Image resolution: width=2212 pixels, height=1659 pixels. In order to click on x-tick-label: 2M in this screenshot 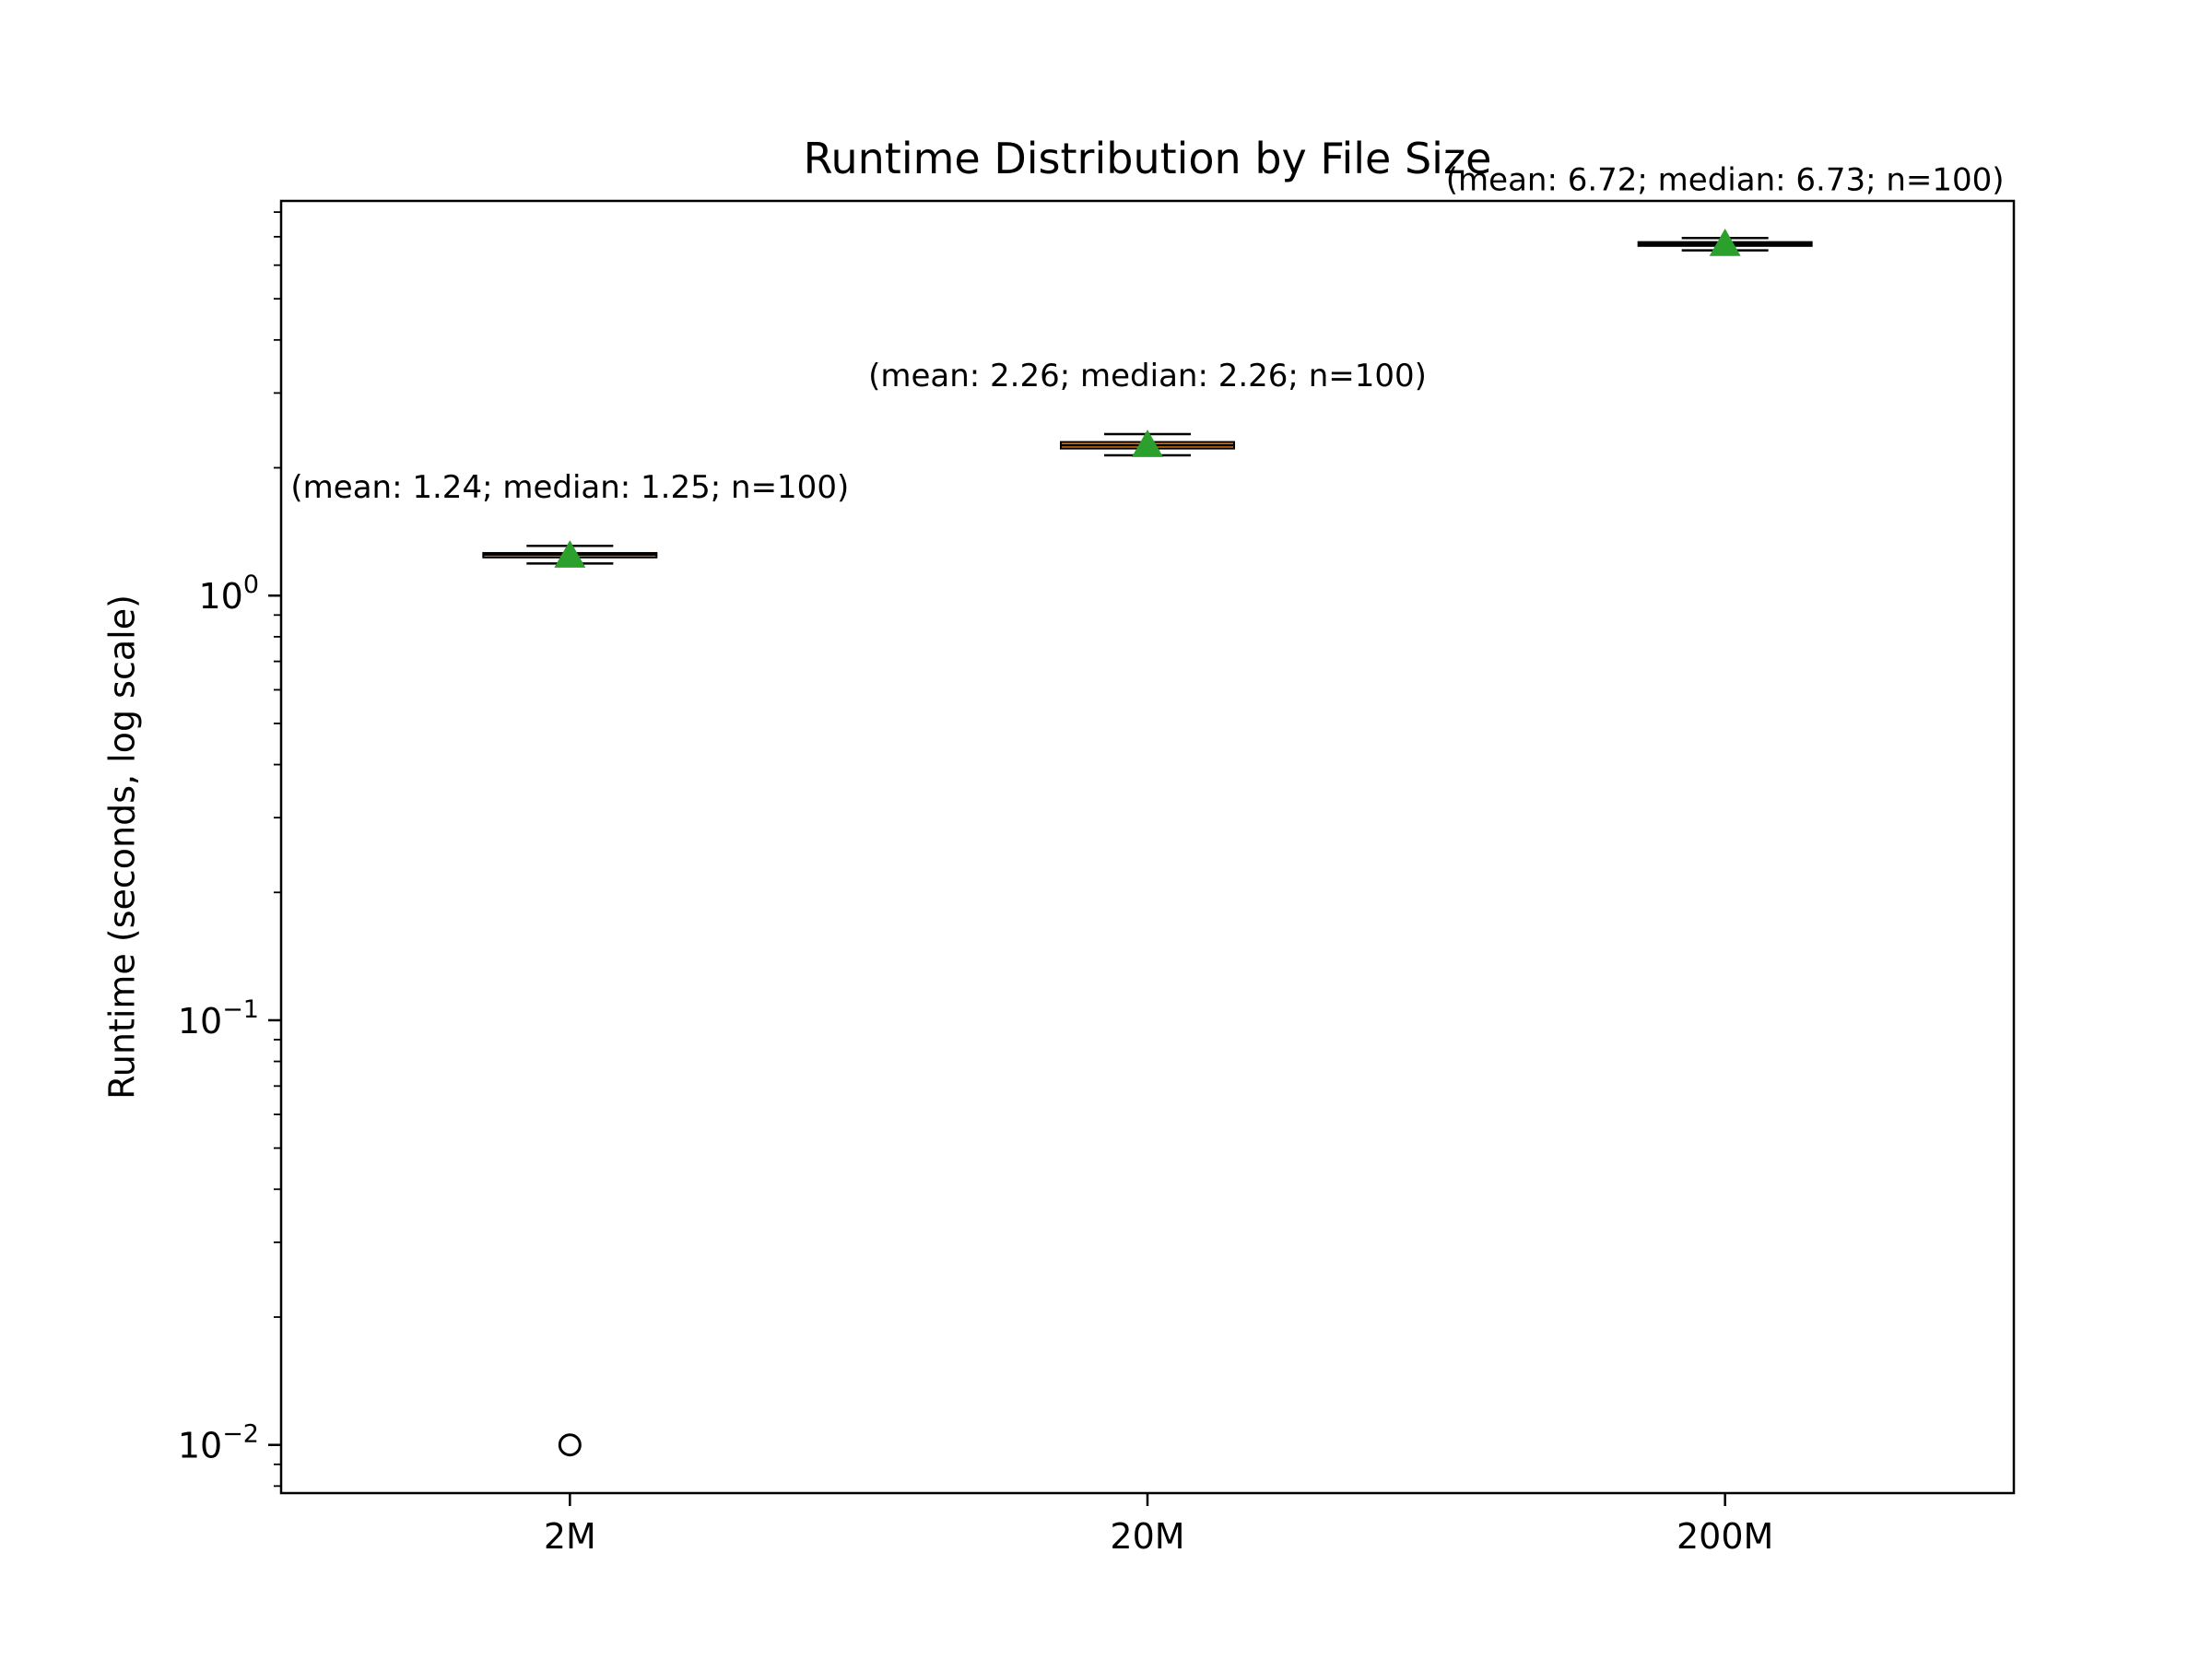, I will do `click(570, 1536)`.